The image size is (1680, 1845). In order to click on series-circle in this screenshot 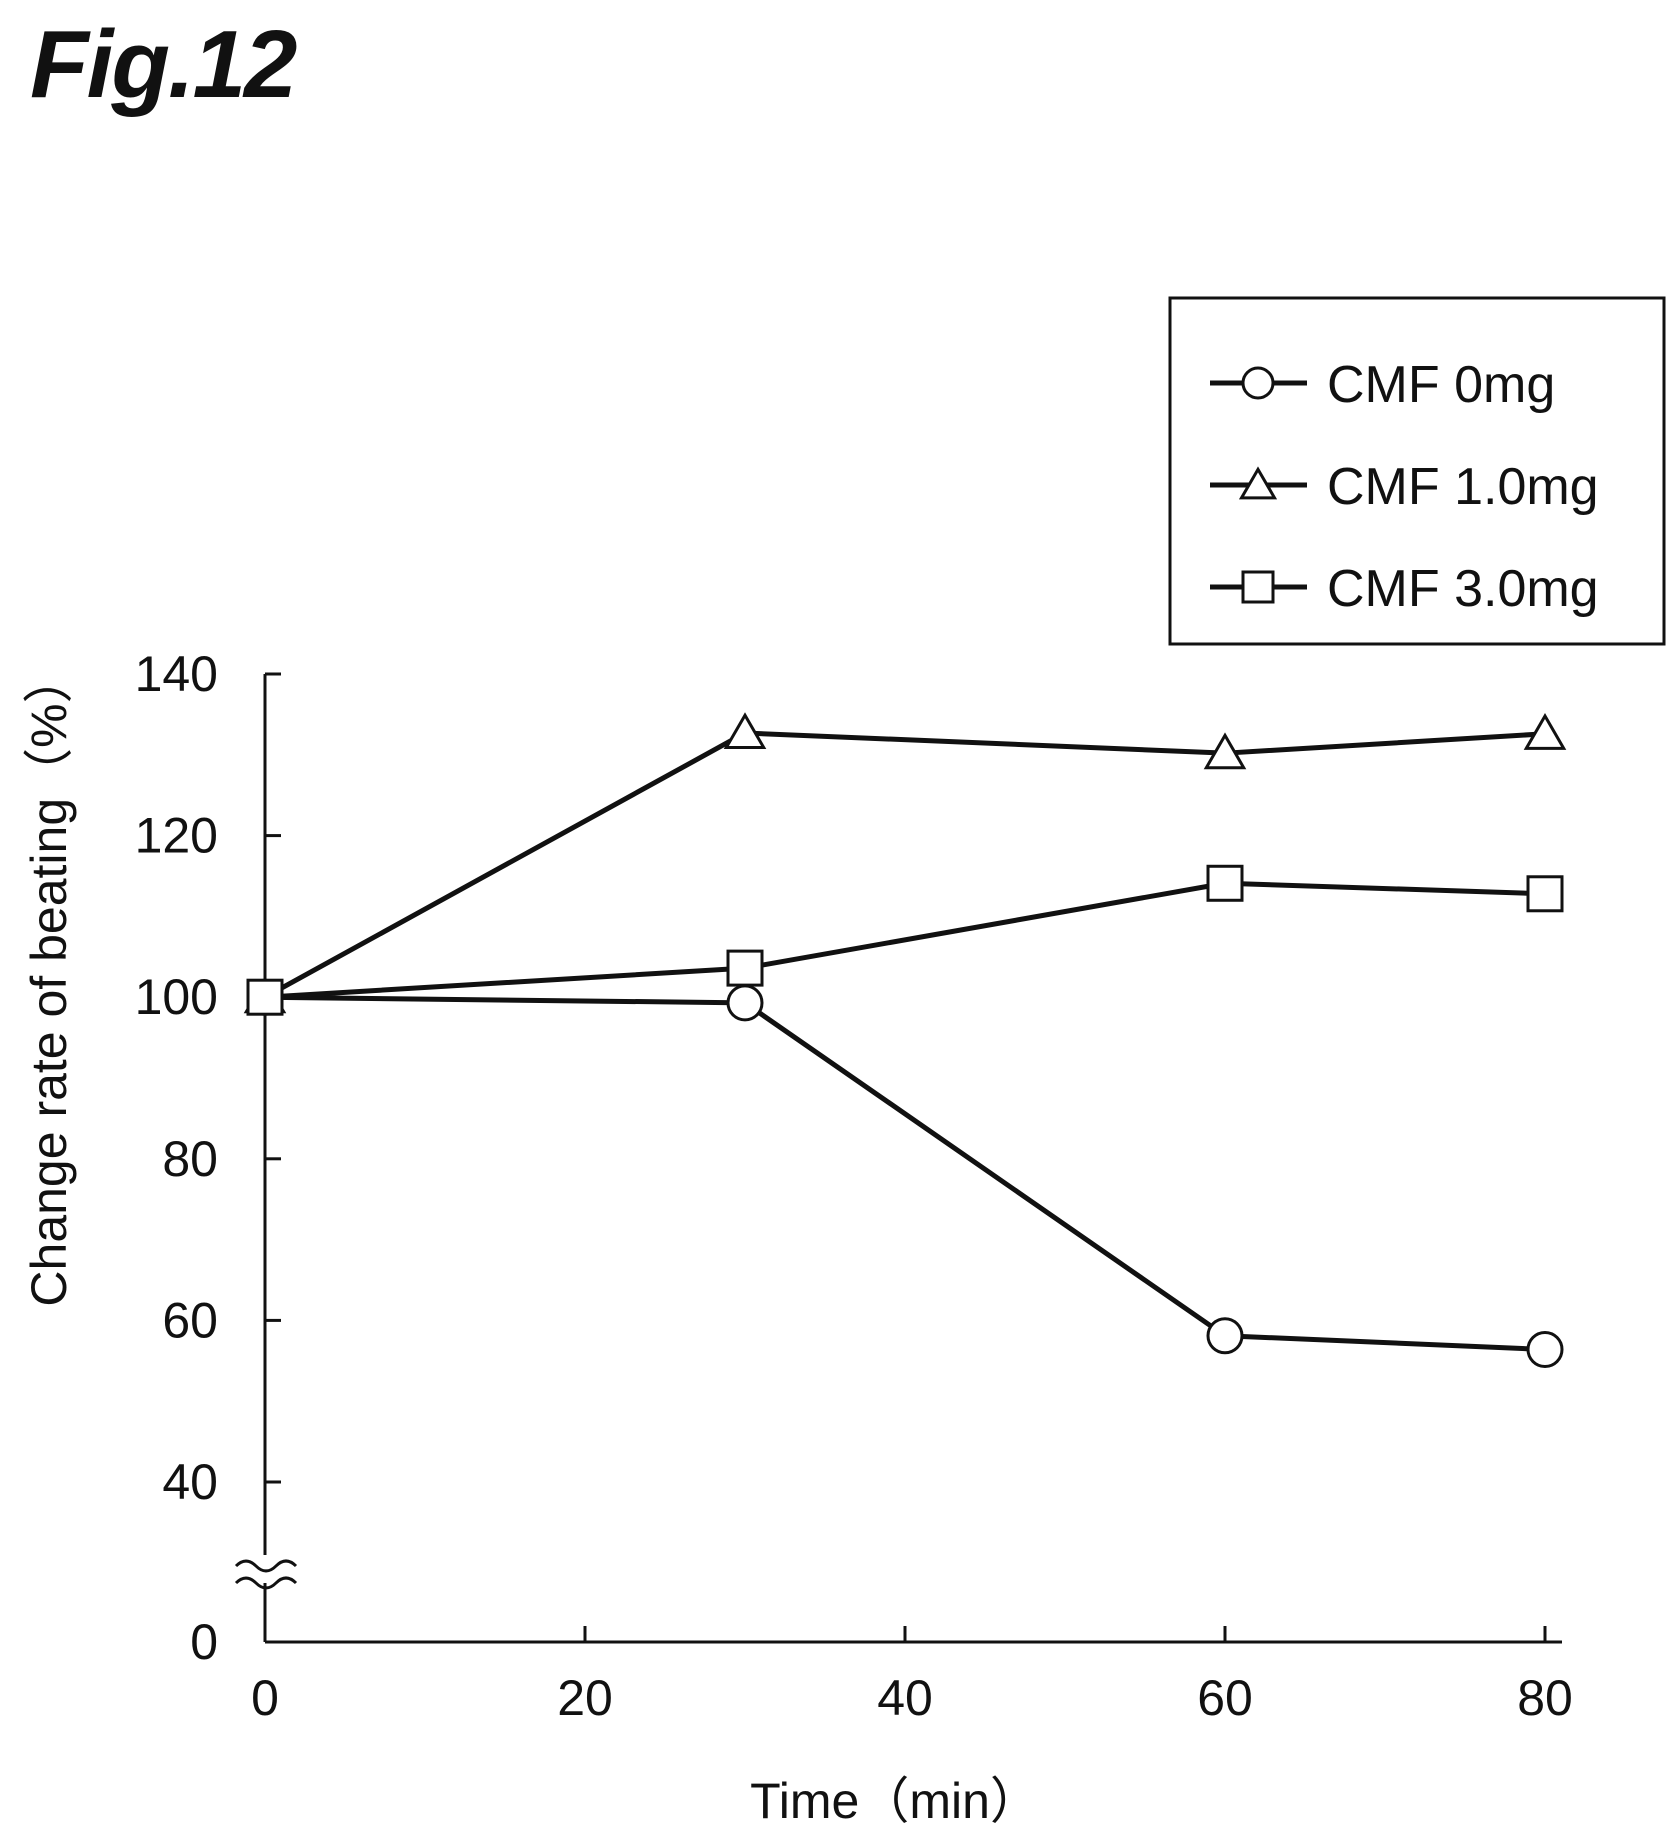, I will do `click(905, 1173)`.